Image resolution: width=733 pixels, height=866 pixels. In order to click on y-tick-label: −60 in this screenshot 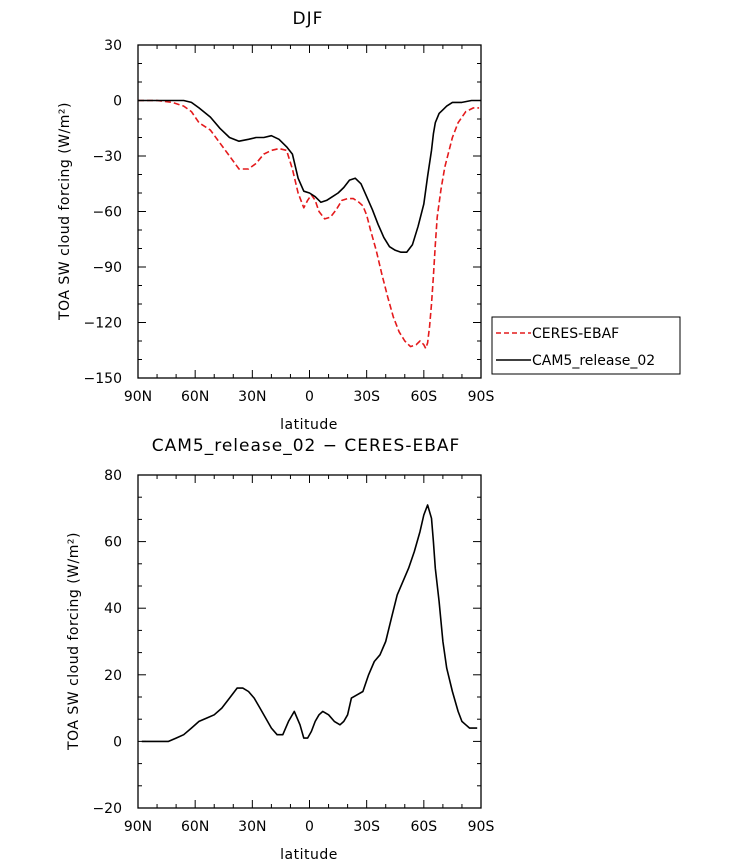, I will do `click(107, 213)`.